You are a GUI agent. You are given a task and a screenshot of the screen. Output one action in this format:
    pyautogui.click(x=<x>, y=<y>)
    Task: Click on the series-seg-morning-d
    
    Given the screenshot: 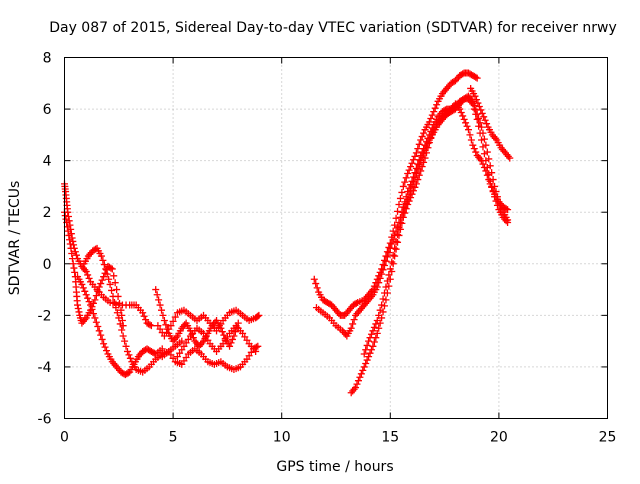 What is the action you would take?
    pyautogui.click(x=120, y=326)
    